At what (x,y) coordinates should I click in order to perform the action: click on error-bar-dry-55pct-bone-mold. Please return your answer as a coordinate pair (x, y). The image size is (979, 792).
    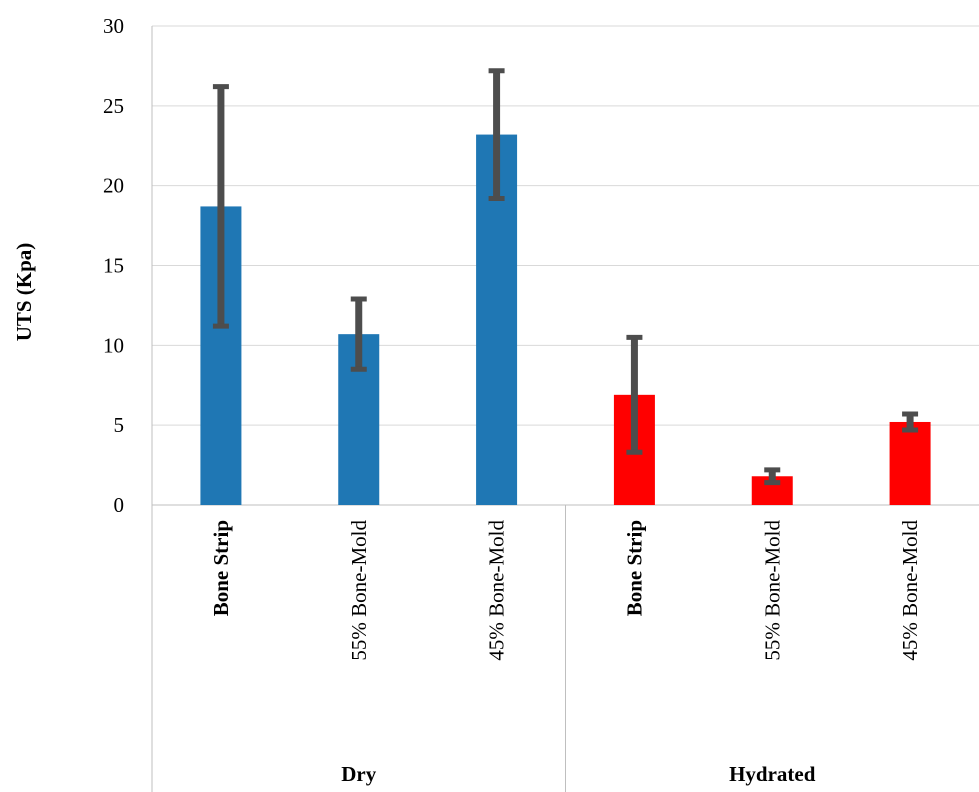
    Looking at the image, I should click on (358, 334).